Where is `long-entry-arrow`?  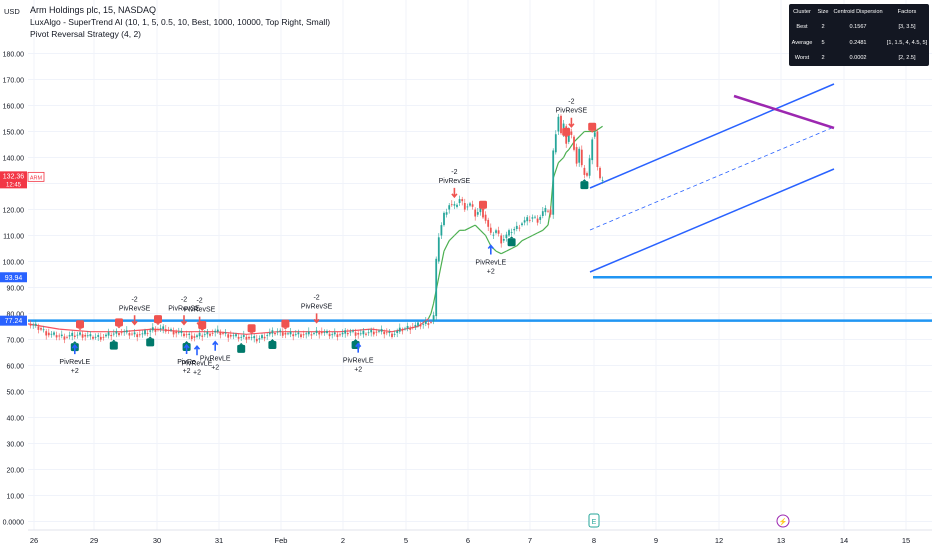
long-entry-arrow is located at coordinates (490, 249).